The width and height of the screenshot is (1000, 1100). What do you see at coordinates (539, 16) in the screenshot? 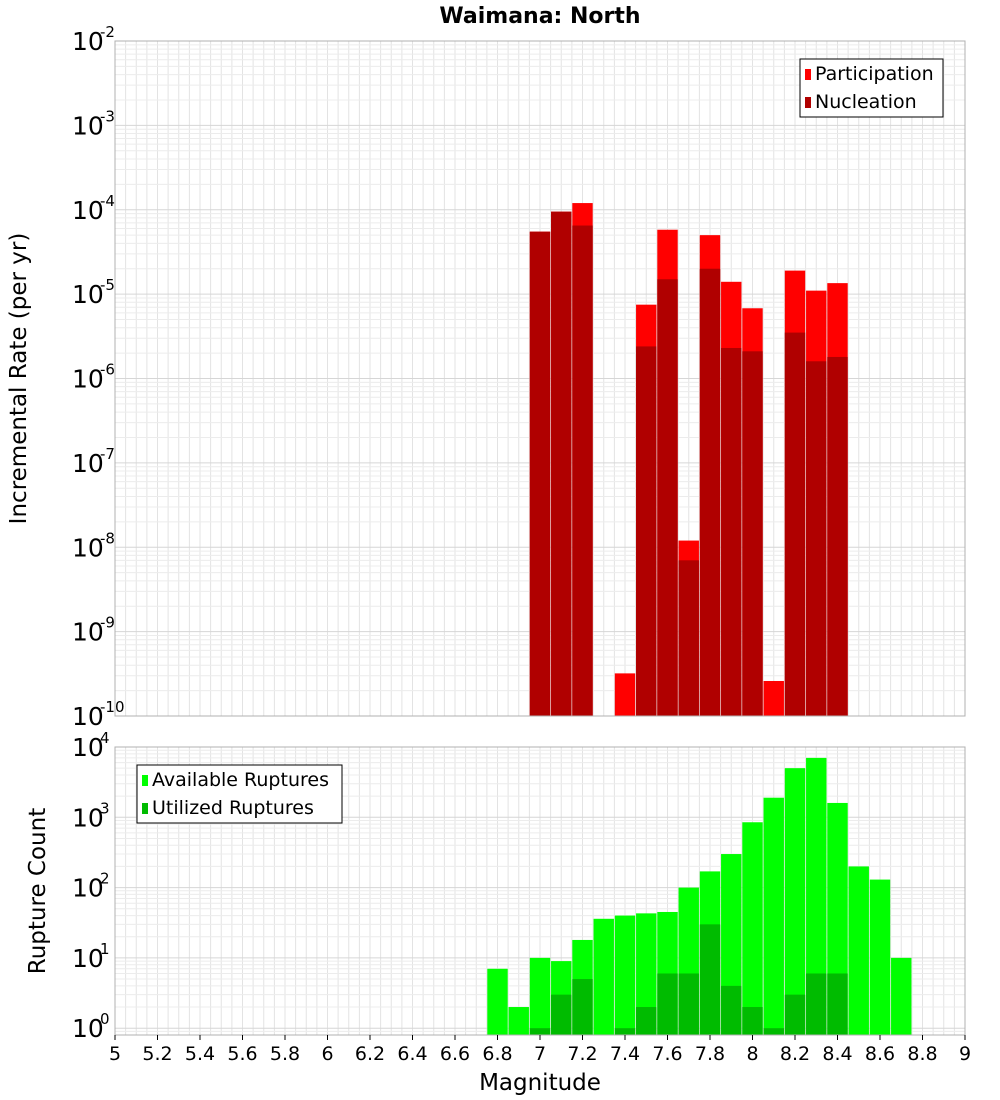
I see `chart-title: Waimana: North` at bounding box center [539, 16].